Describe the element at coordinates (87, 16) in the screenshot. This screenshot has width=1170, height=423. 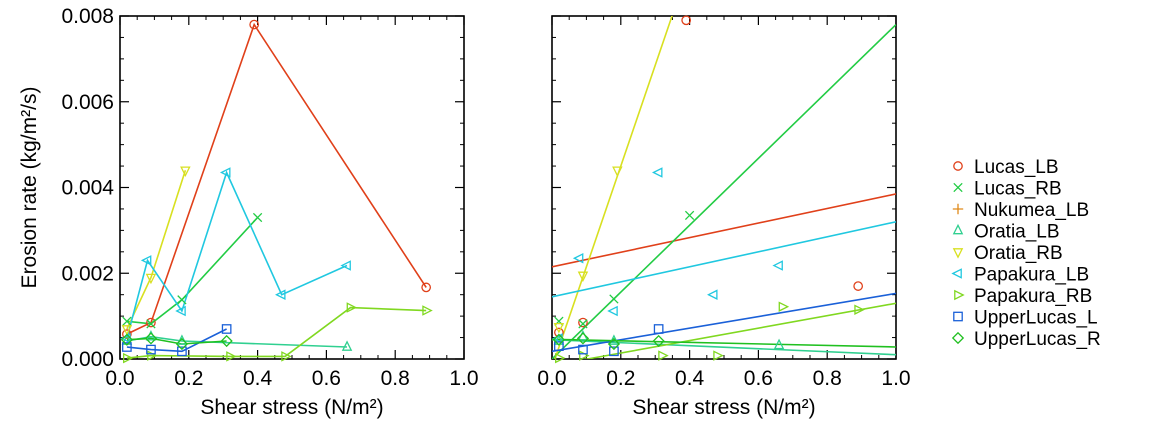
I see `y-tick-label: 0.008` at that location.